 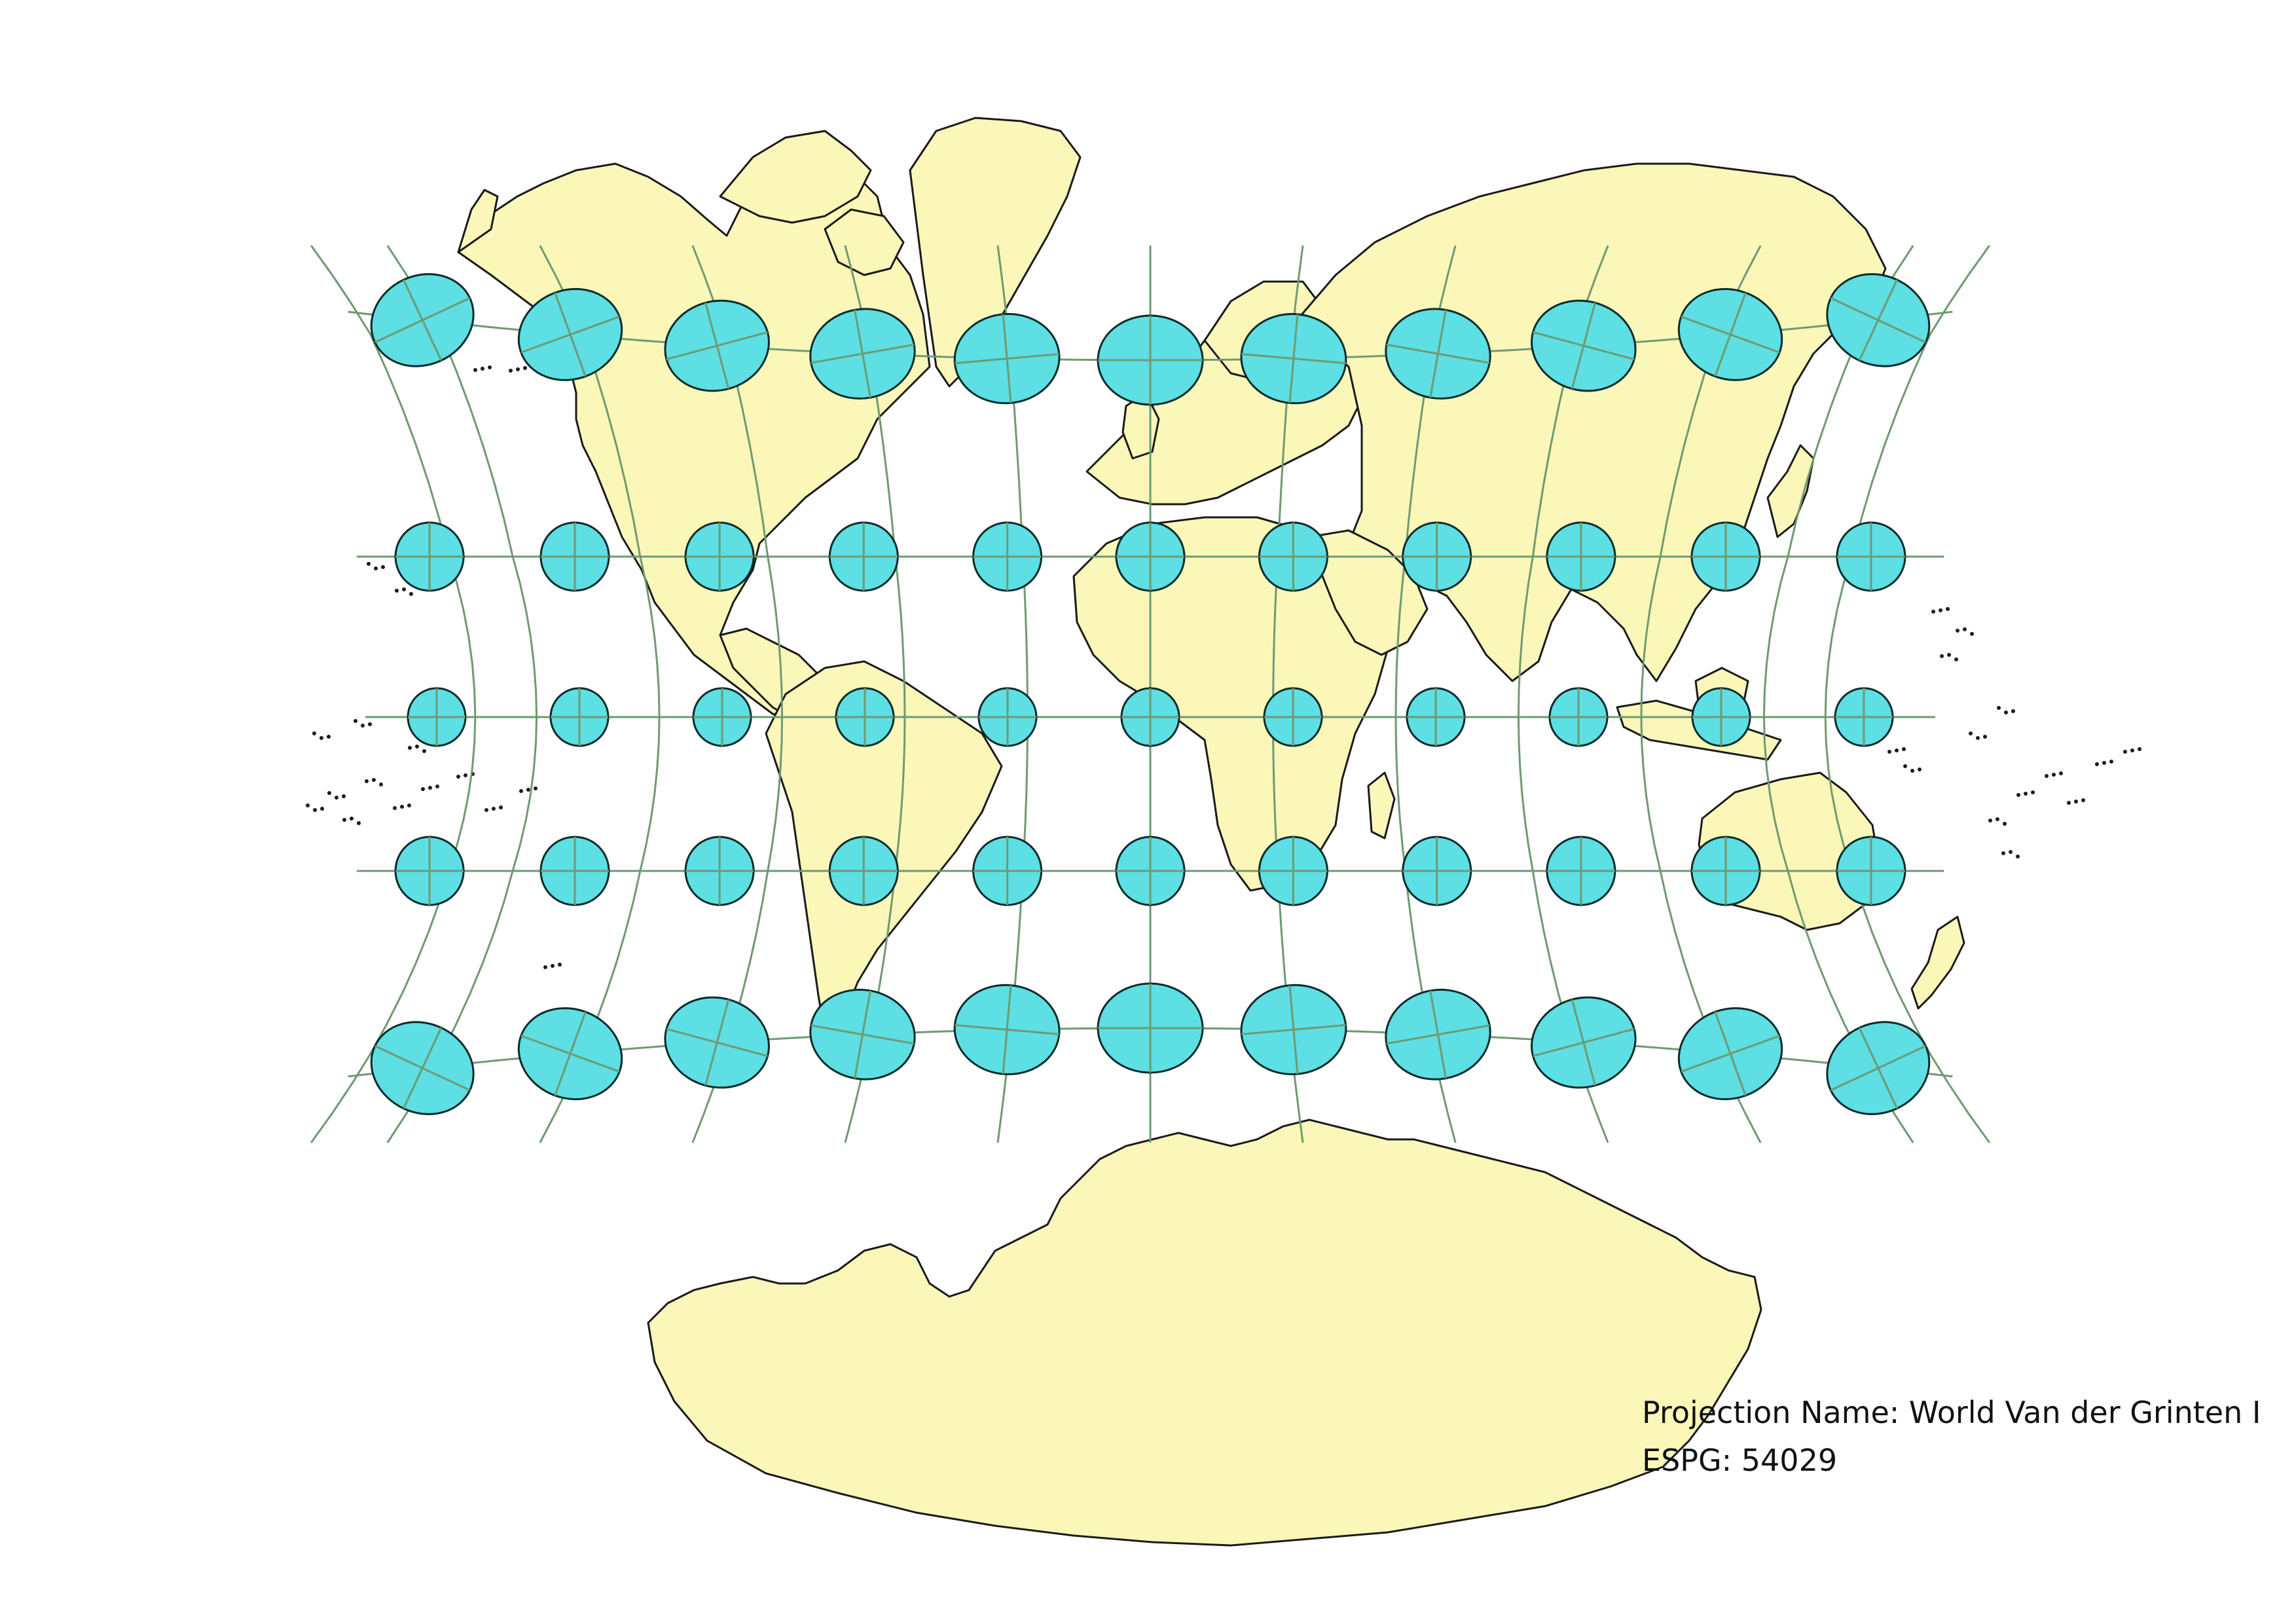 I want to click on antarctica, so click(x=1204, y=1332).